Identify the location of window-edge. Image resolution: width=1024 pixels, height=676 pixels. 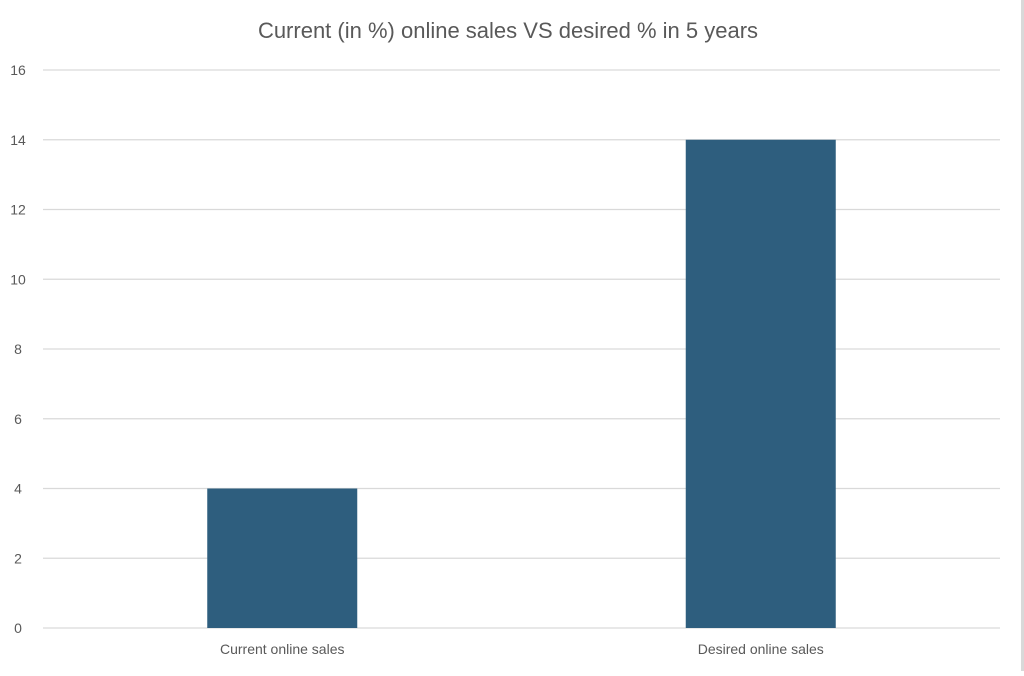
(1022, 335).